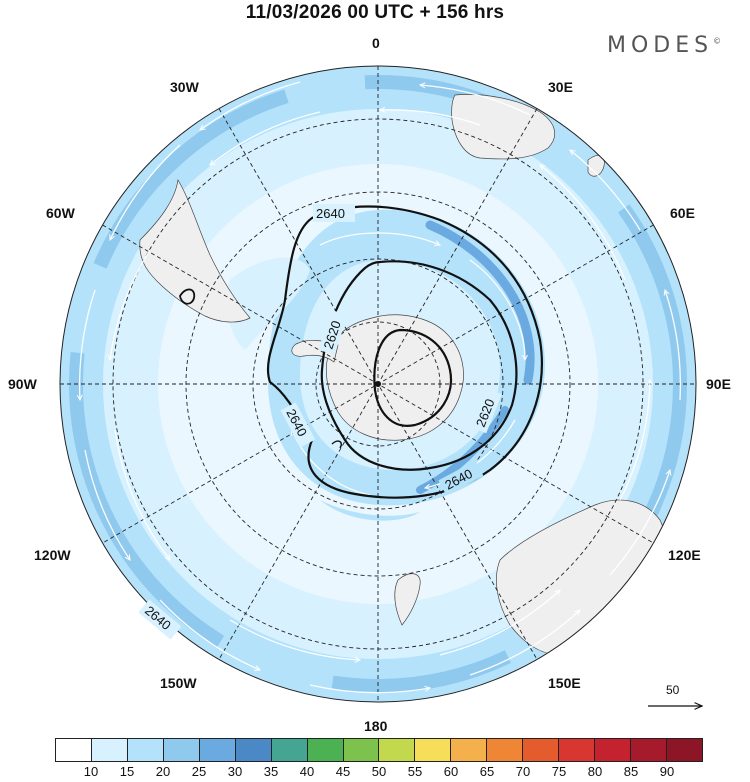 This screenshot has height=782, width=750. What do you see at coordinates (23, 384) in the screenshot?
I see `lon-label-90w: 90W` at bounding box center [23, 384].